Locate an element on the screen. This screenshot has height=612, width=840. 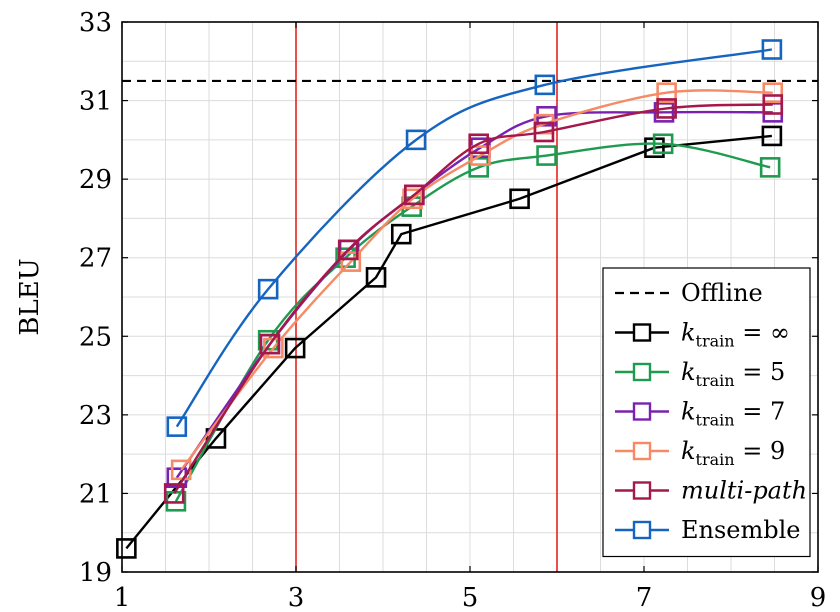
y-tick-label: 27 is located at coordinates (95, 259).